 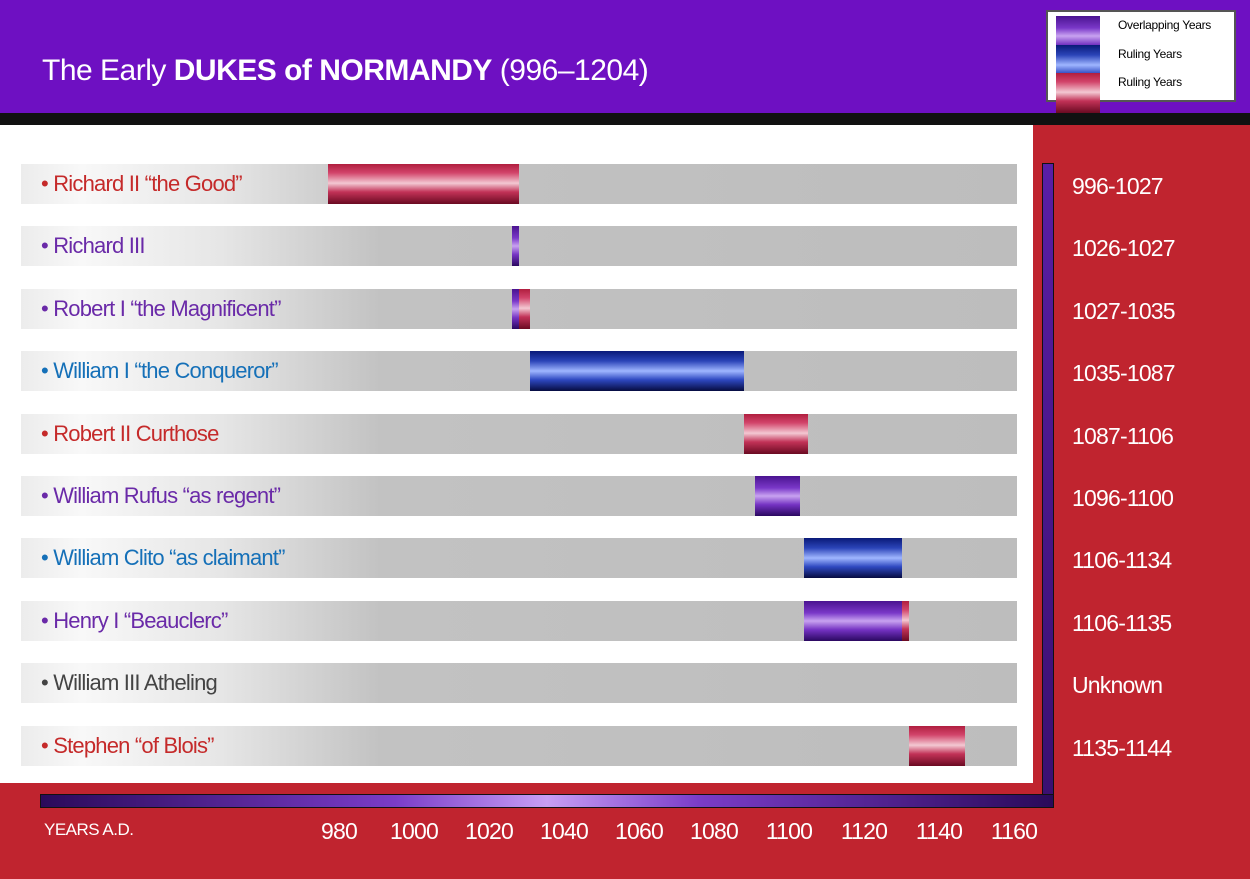 I want to click on reign-years-label: 1106-1135, so click(x=1122, y=623).